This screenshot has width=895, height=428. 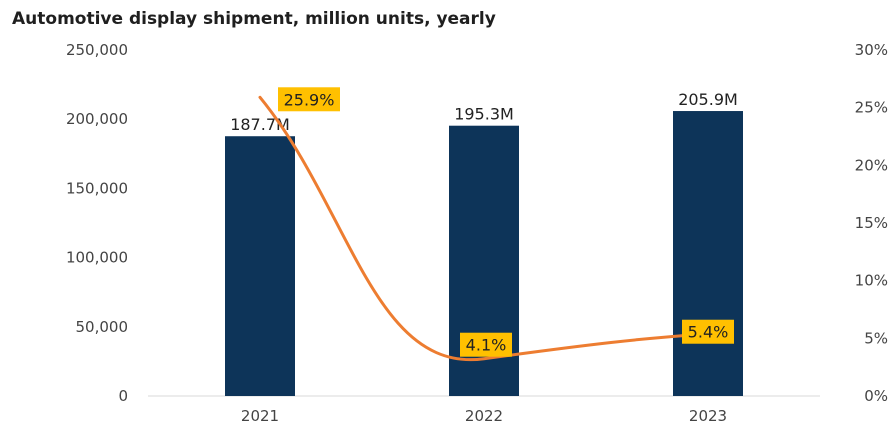 I want to click on x-axis-tick-label: 2021, so click(x=260, y=416).